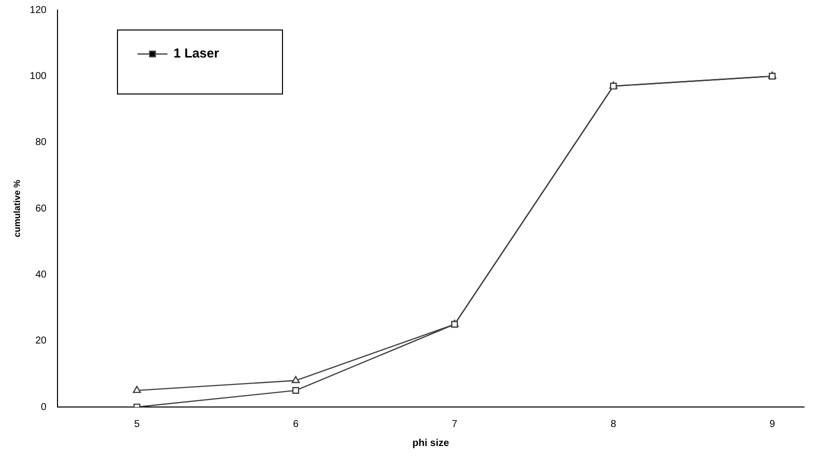 The height and width of the screenshot is (457, 814). What do you see at coordinates (41, 341) in the screenshot?
I see `y-tick-label: 20` at bounding box center [41, 341].